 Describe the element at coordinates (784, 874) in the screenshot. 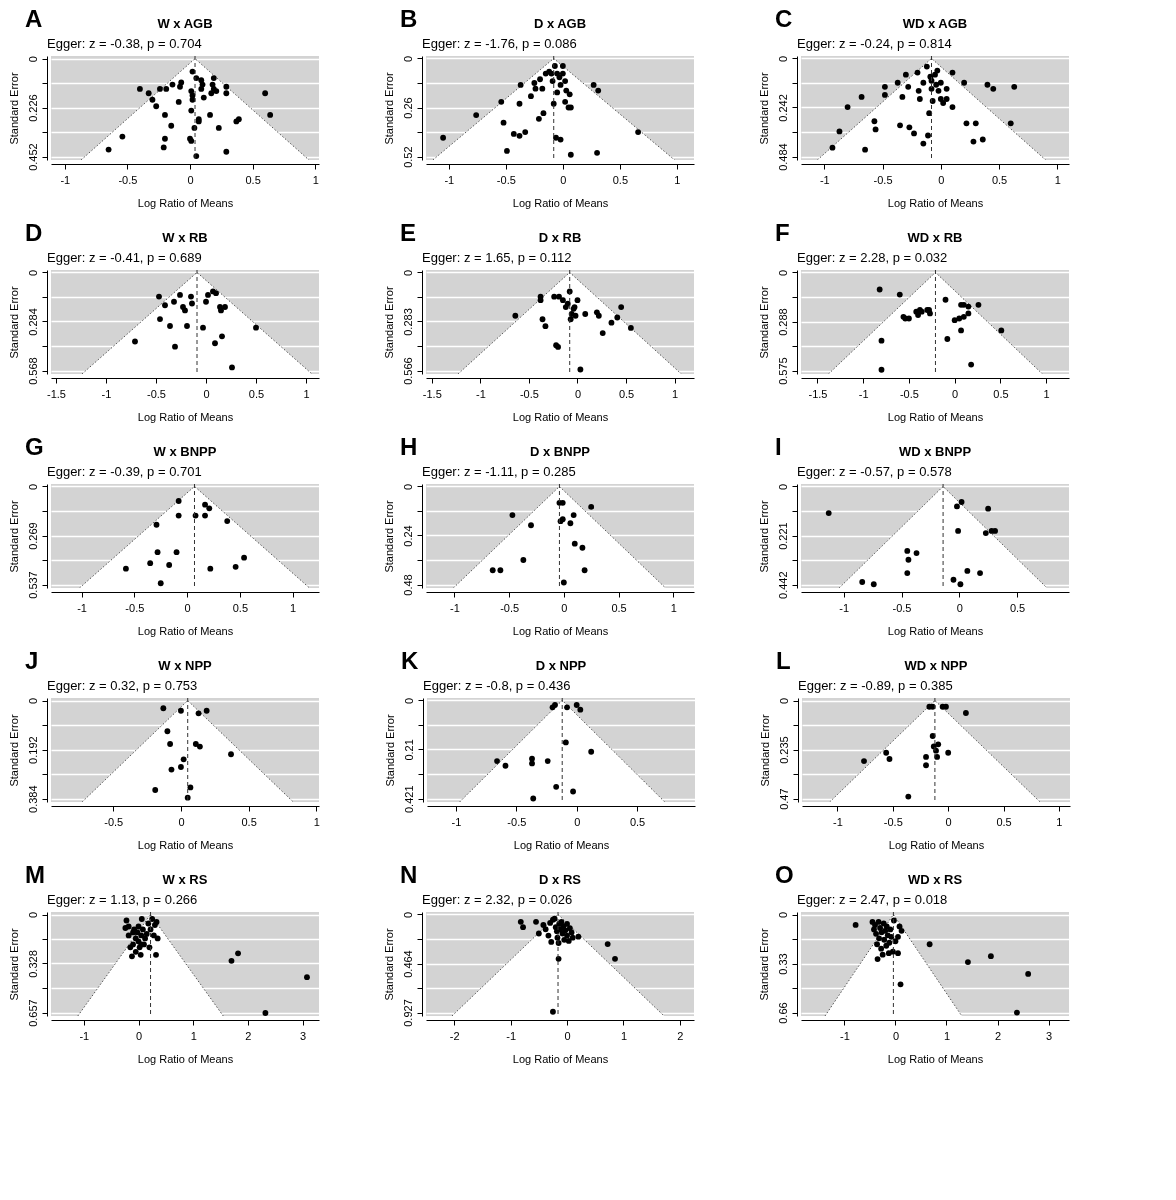

I see `text: O` at that location.